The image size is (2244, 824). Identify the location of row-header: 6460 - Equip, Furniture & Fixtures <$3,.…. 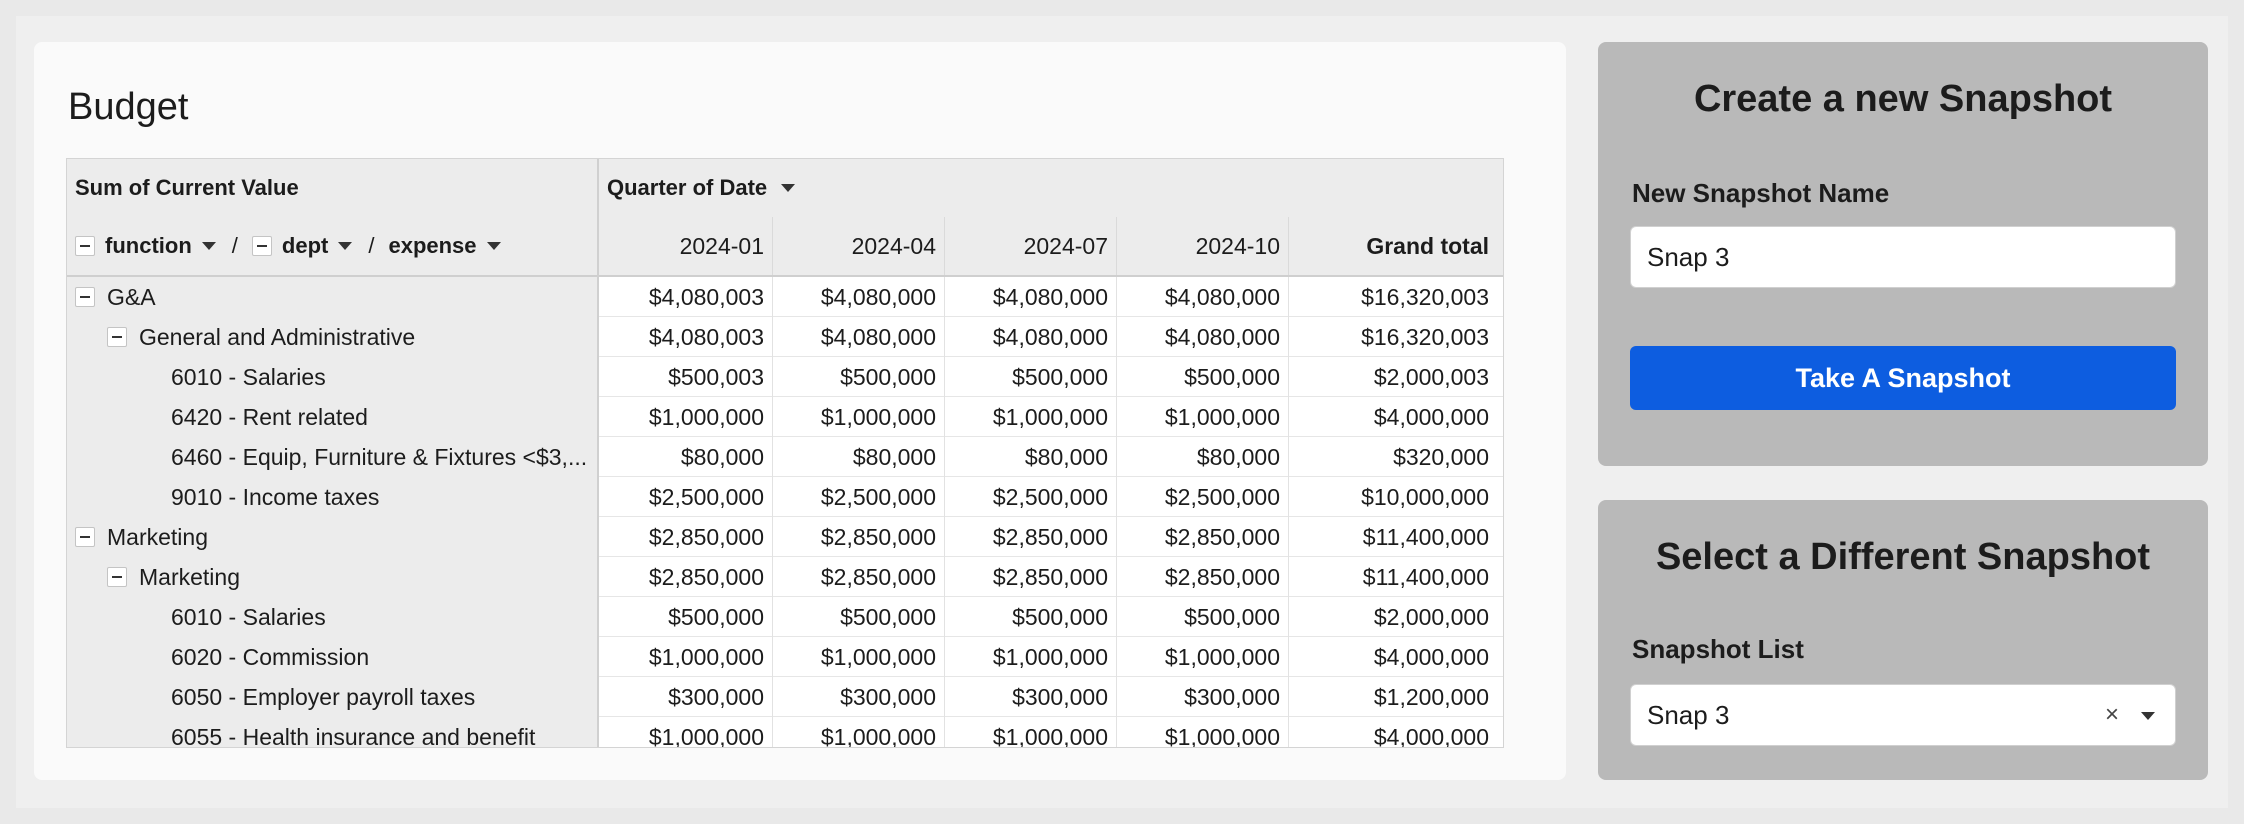
(332, 457).